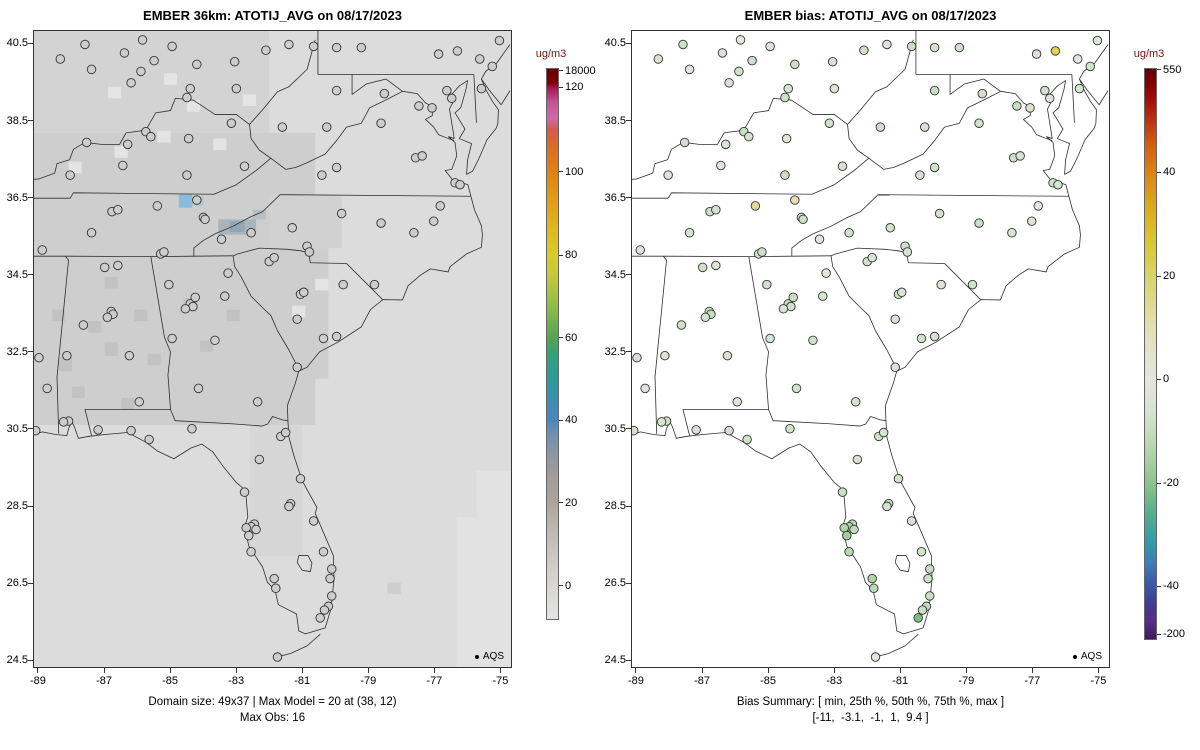  I want to click on y-tick-label: 34.5, so click(17, 274).